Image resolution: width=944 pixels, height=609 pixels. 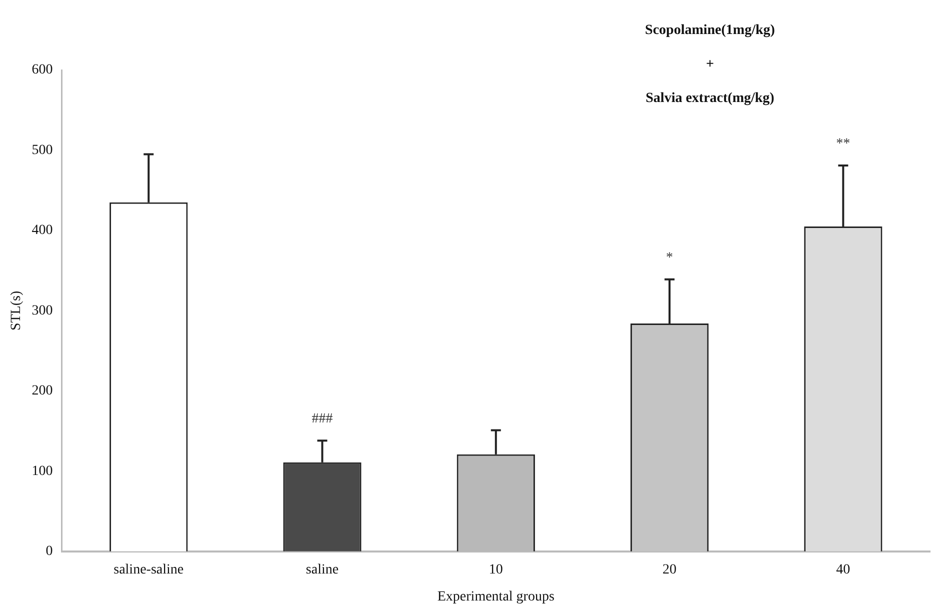 I want to click on x-tick-label: 40, so click(x=843, y=570).